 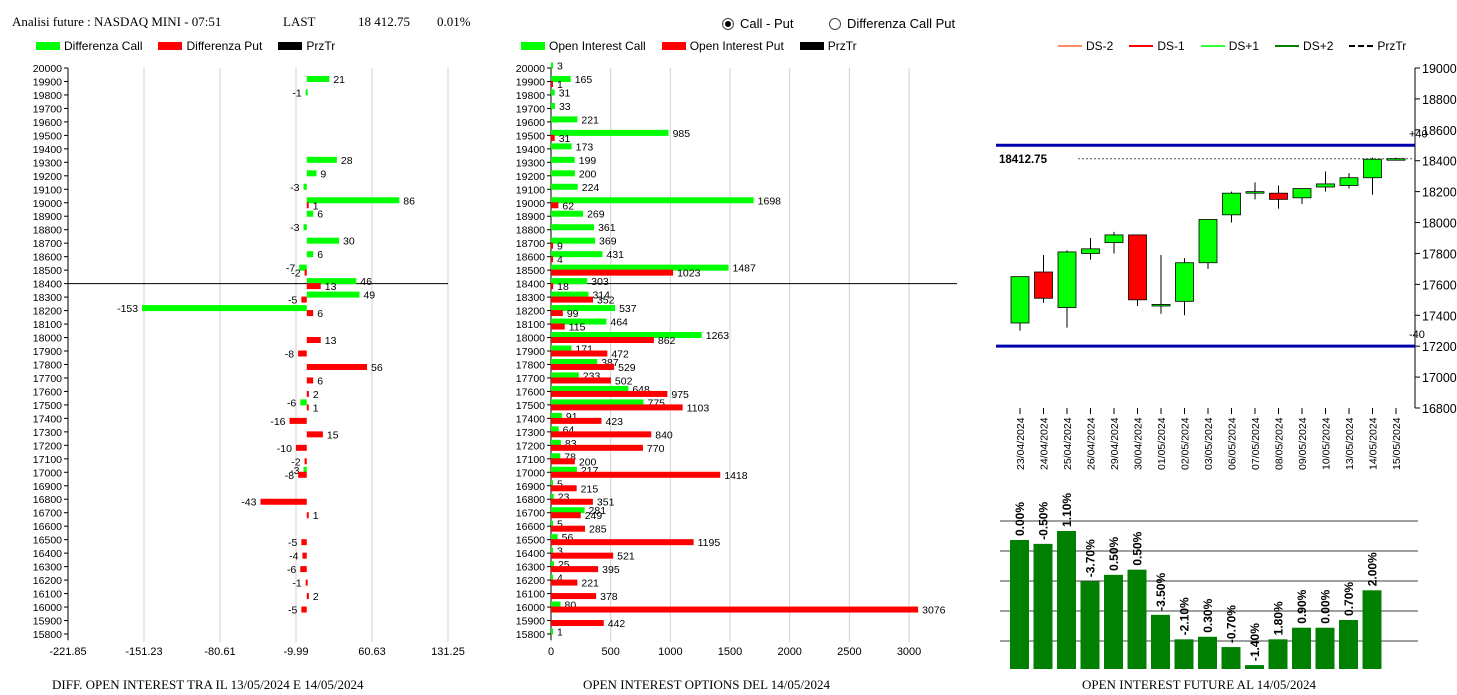 What do you see at coordinates (767, 23) in the screenshot?
I see `radio-call-put-label: Call - Put` at bounding box center [767, 23].